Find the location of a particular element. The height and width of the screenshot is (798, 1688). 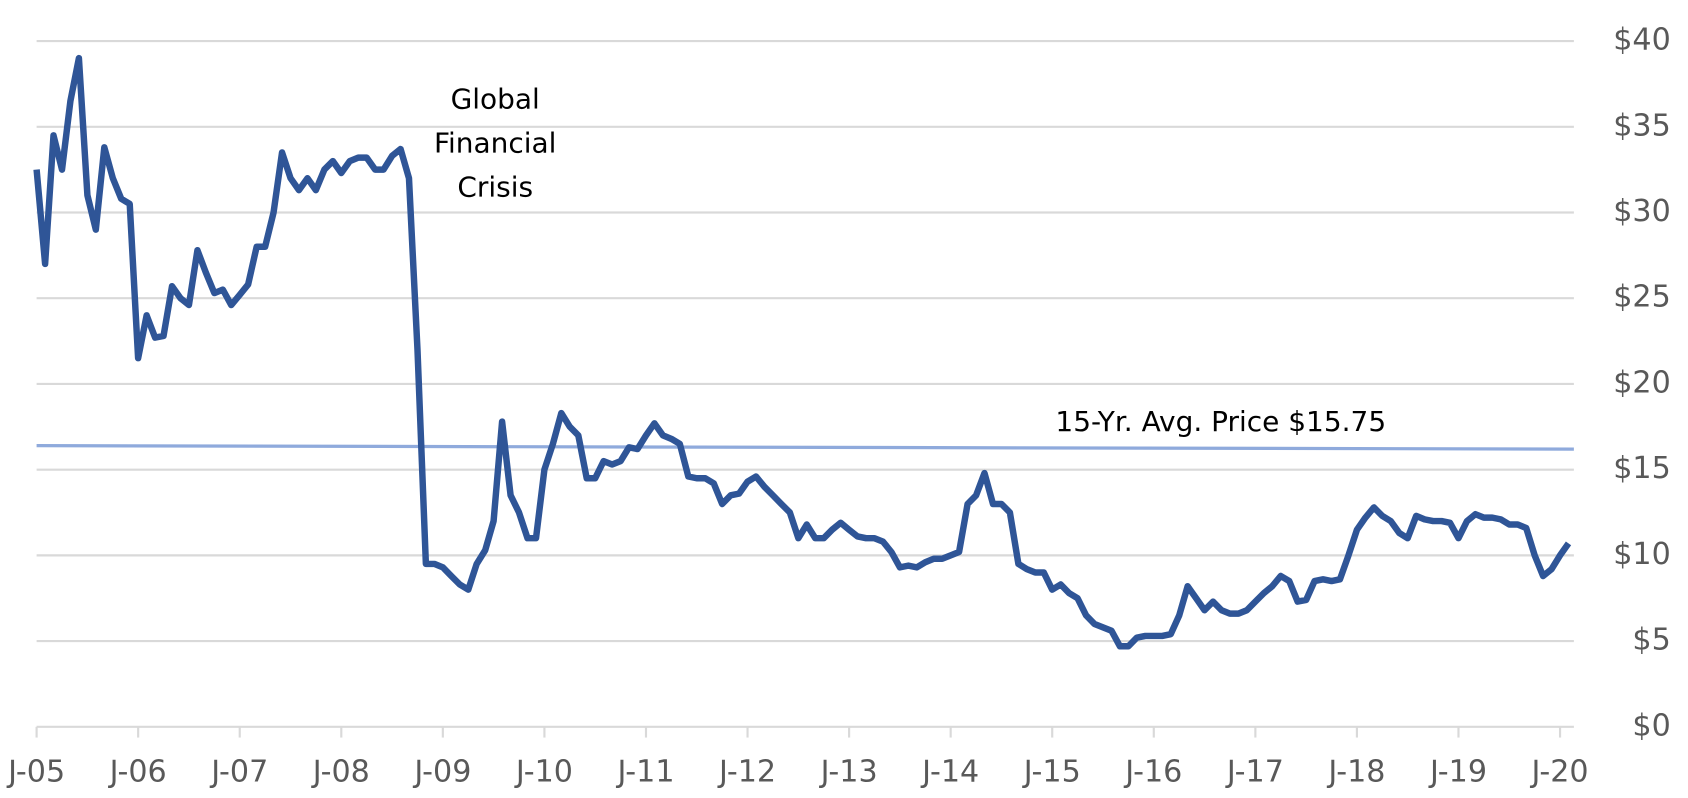

y-tick-label: $10 is located at coordinates (1642, 554).